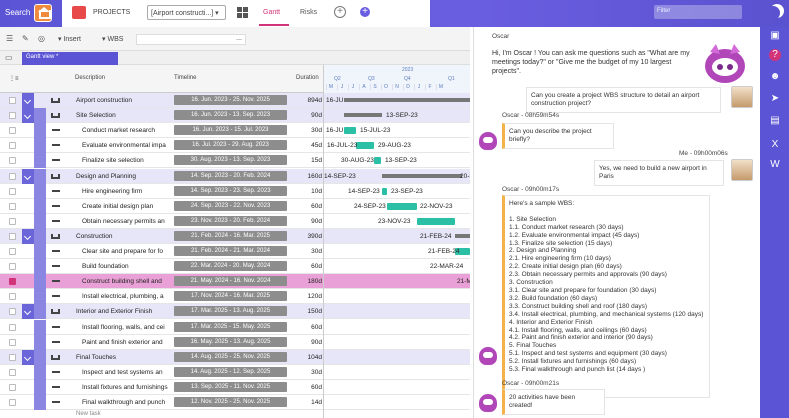  I want to click on row-description: Final Touches, so click(96, 357).